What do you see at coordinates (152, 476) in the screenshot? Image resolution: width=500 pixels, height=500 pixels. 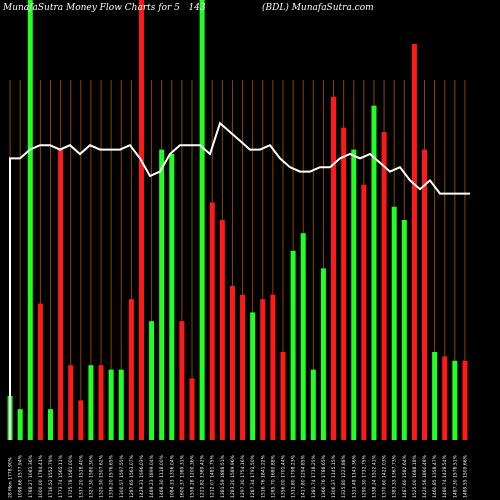 I see `x-tick-label: 1489.23 1899.04%` at bounding box center [152, 476].